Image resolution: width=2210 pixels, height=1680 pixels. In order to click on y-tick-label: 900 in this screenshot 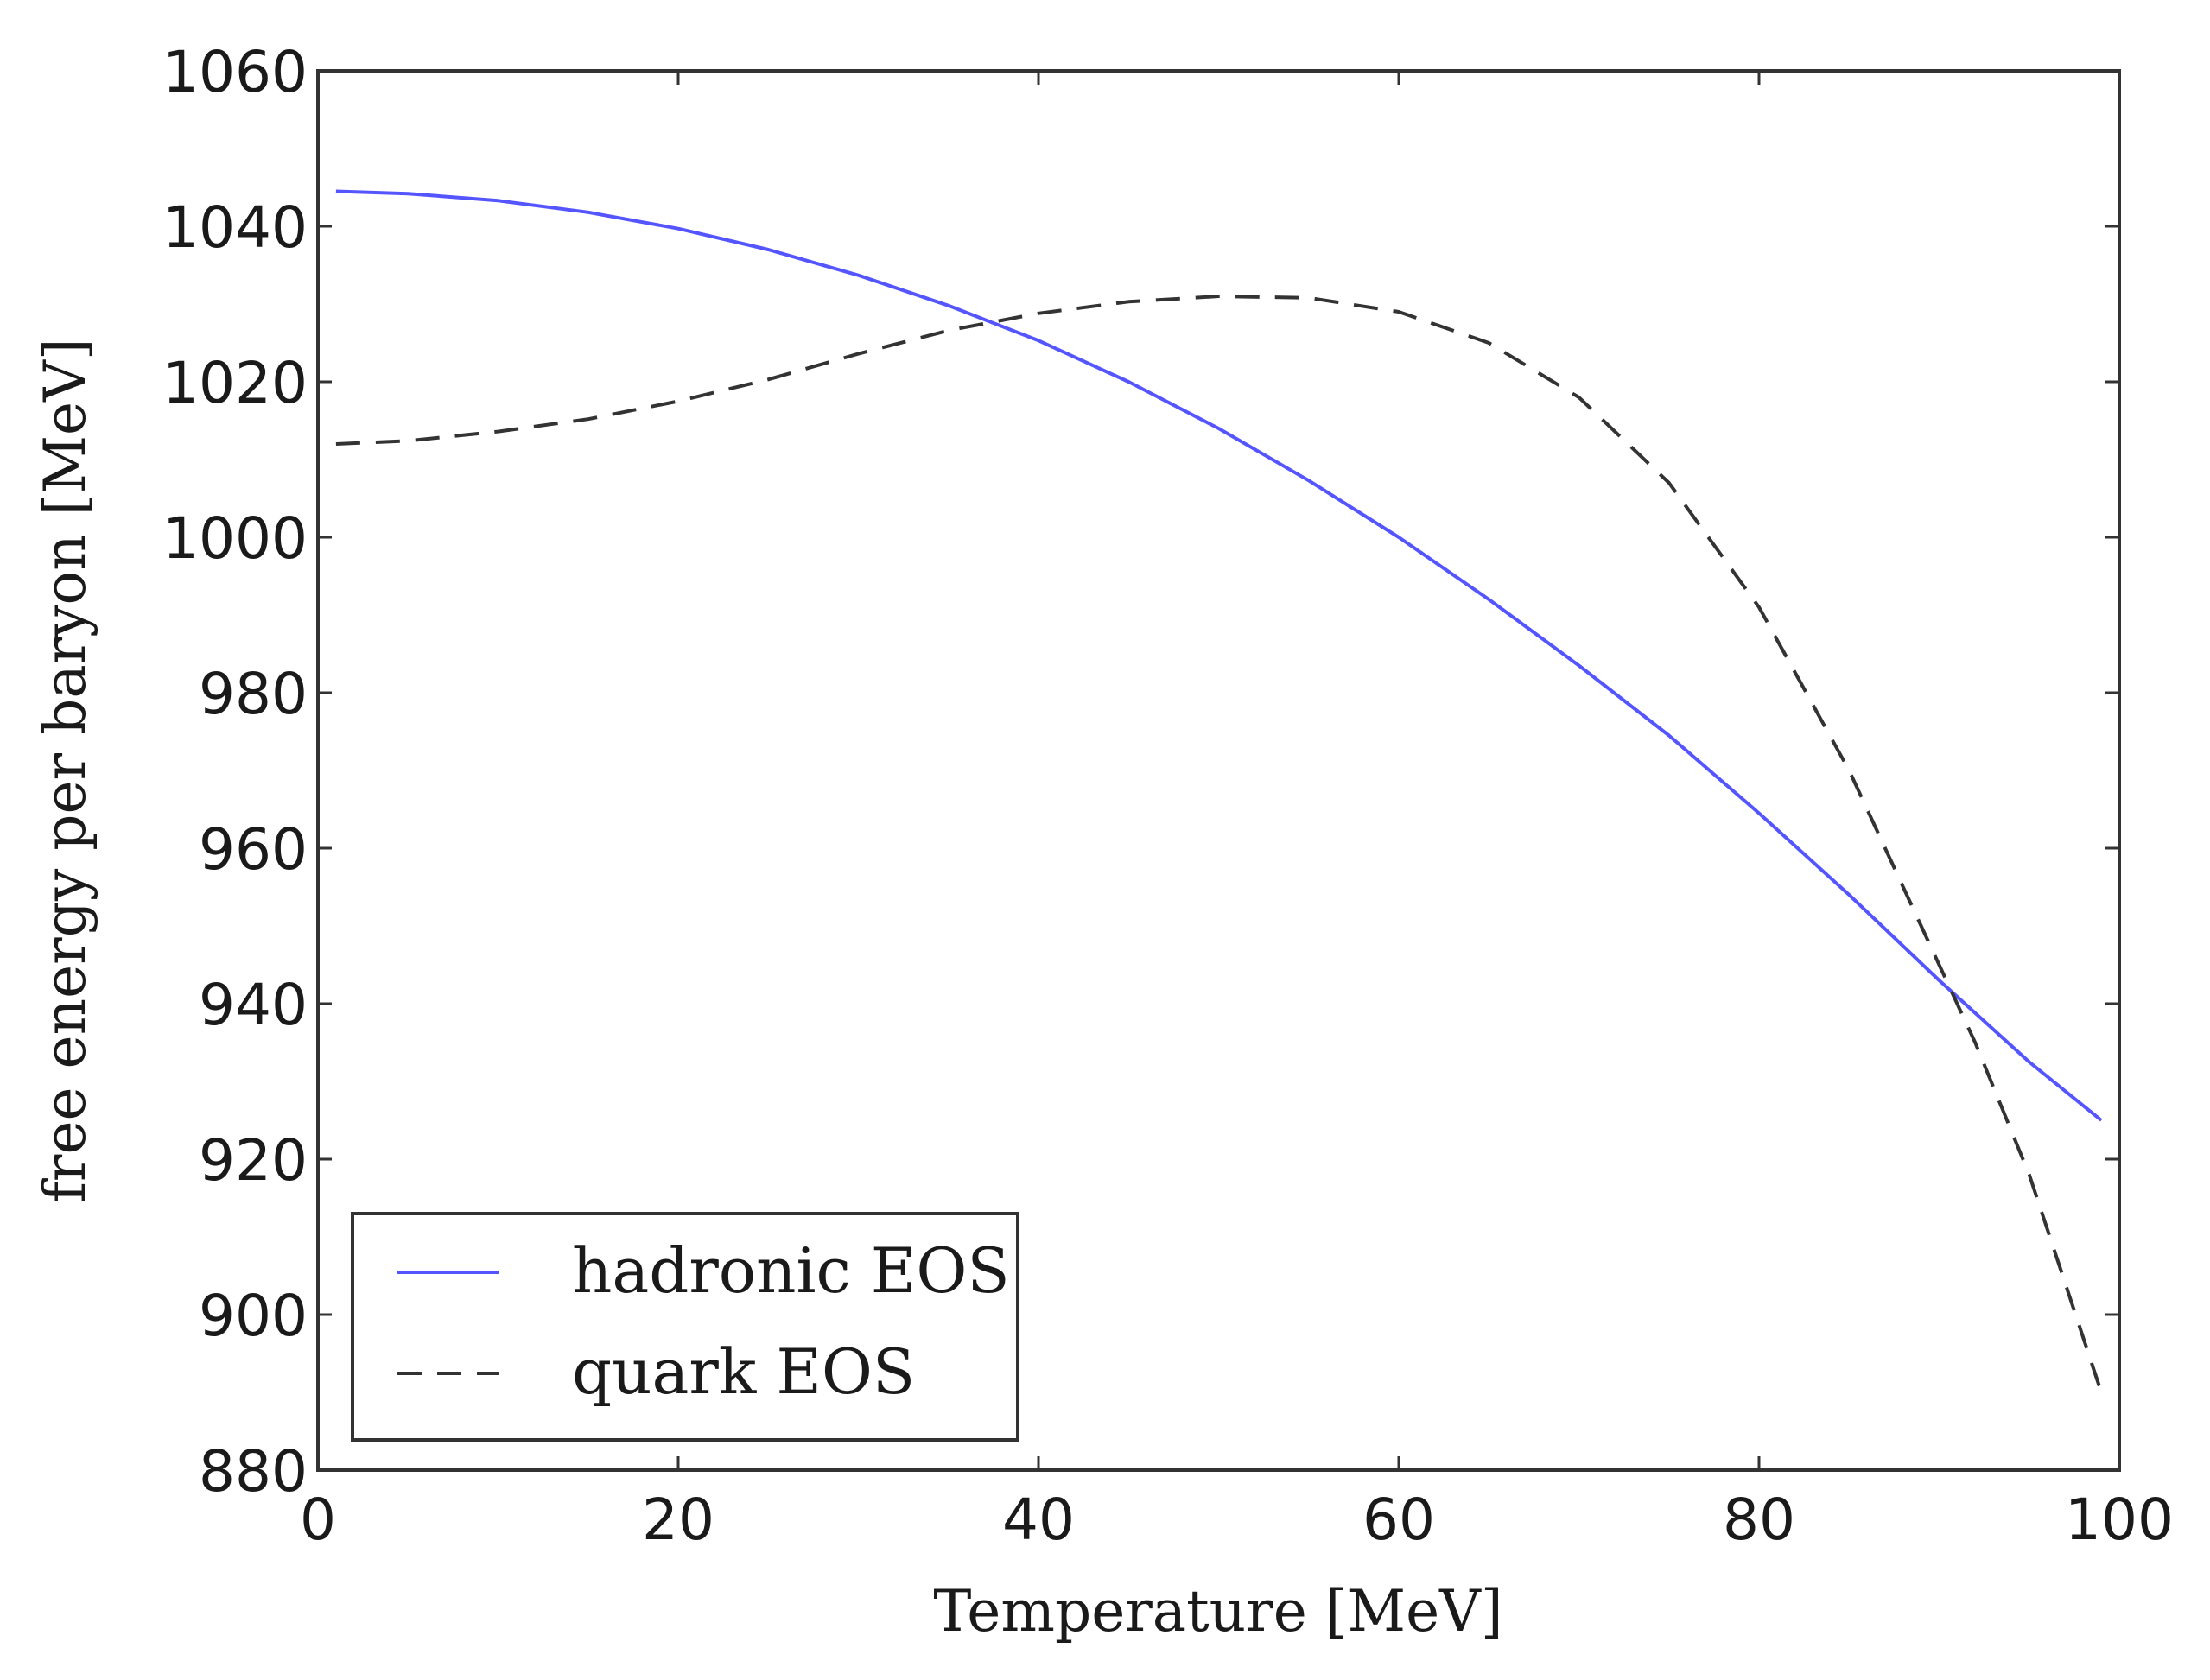, I will do `click(253, 1316)`.